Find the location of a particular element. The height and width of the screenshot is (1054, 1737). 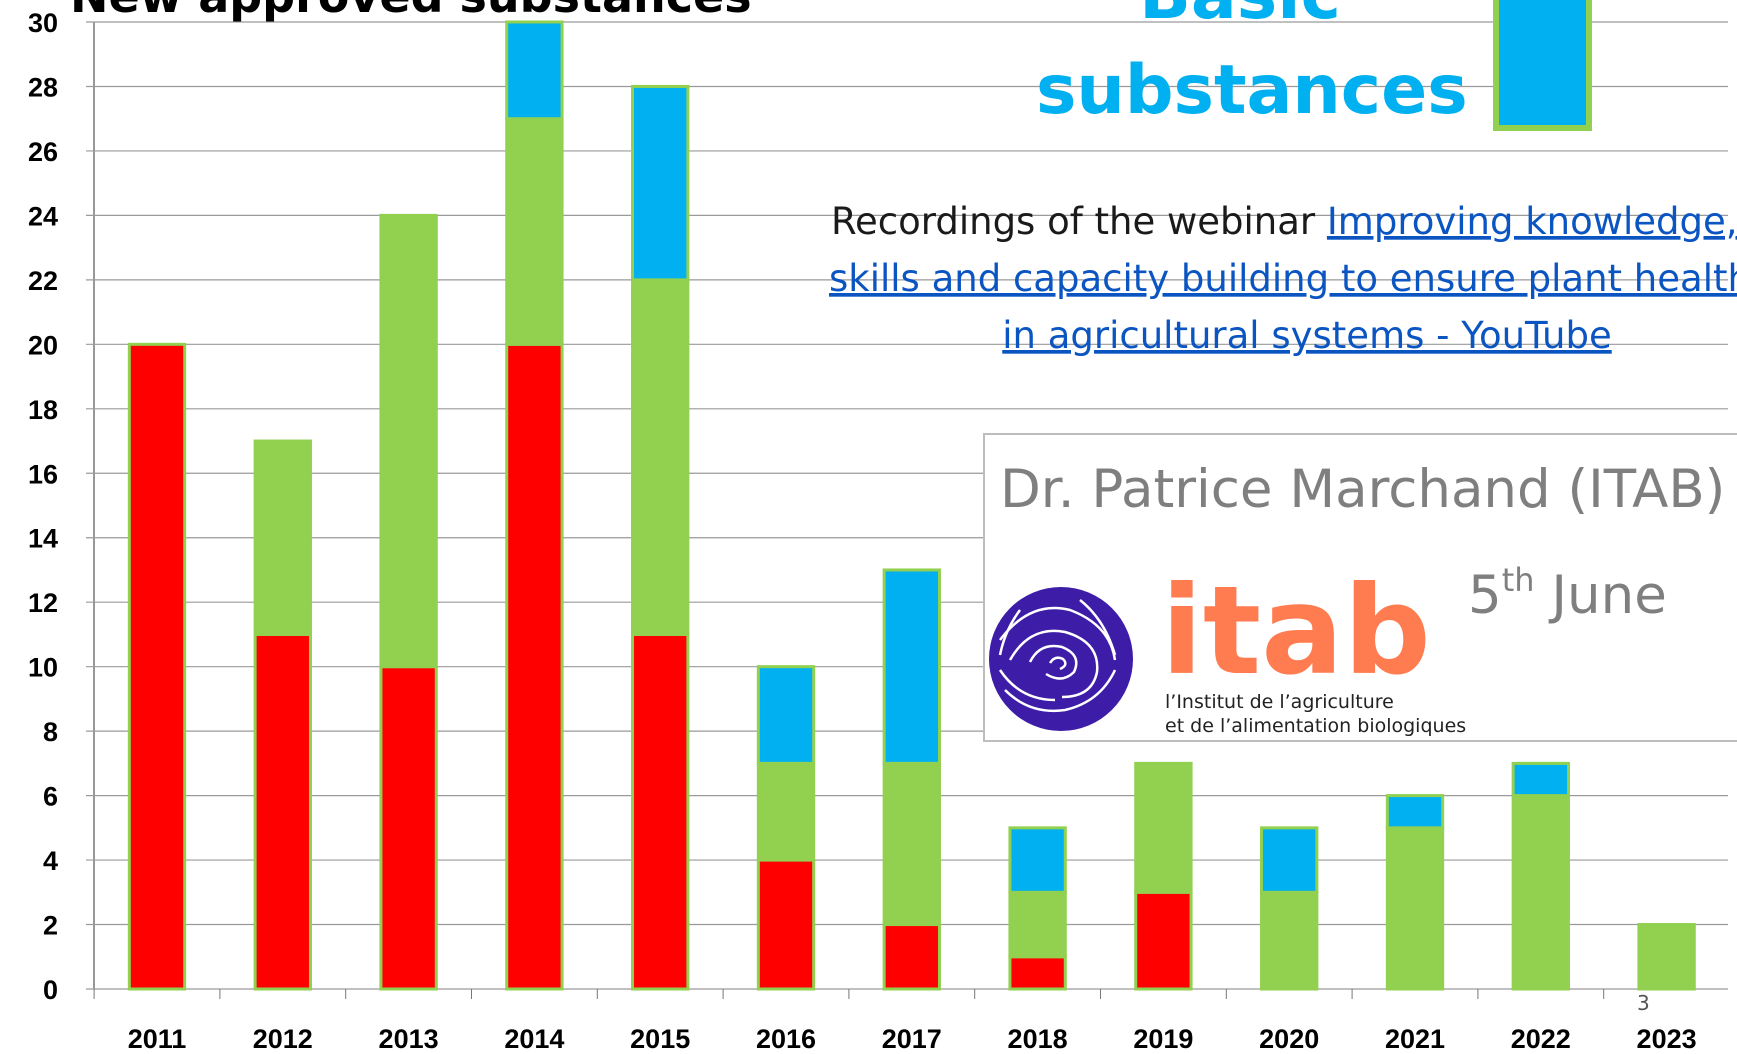

y-tick-label: 16 is located at coordinates (43, 474).